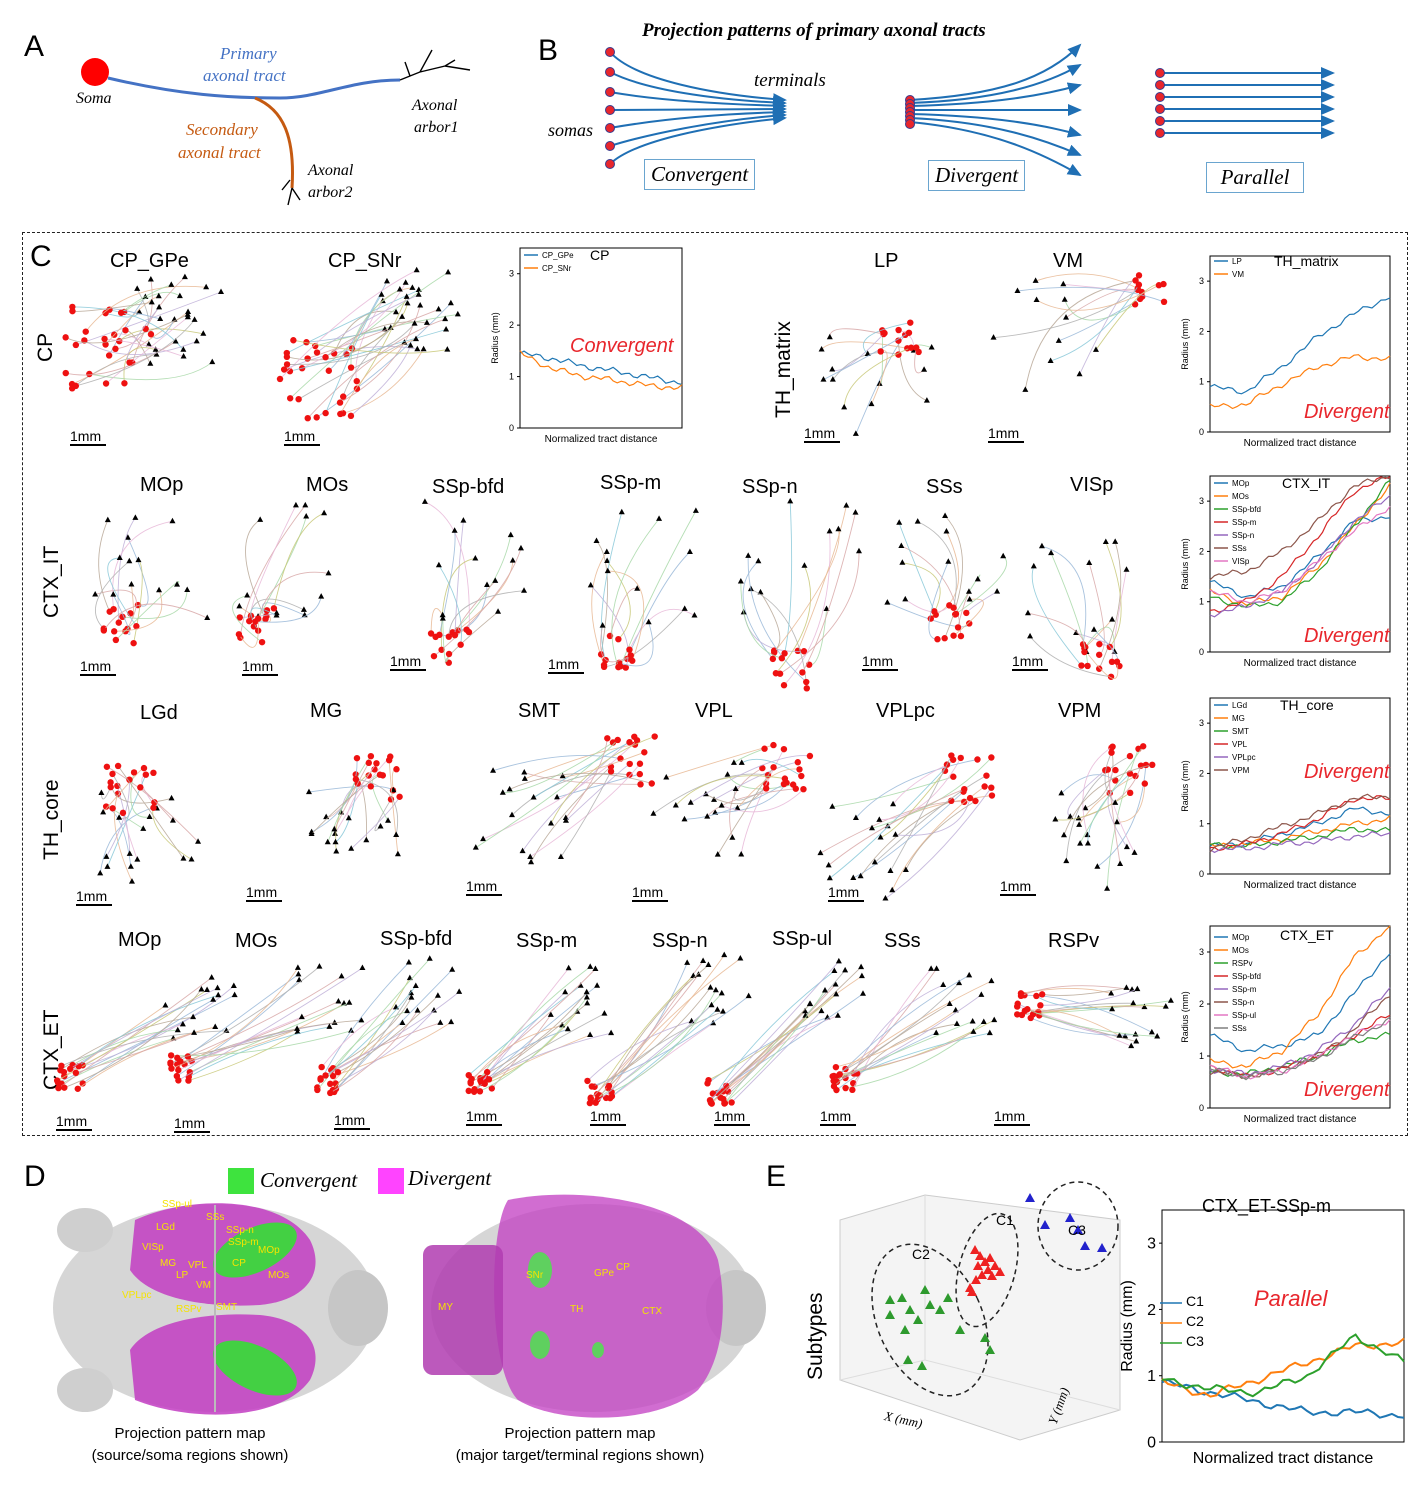 The height and width of the screenshot is (1496, 1418). I want to click on brain-map-target, so click(594, 1306).